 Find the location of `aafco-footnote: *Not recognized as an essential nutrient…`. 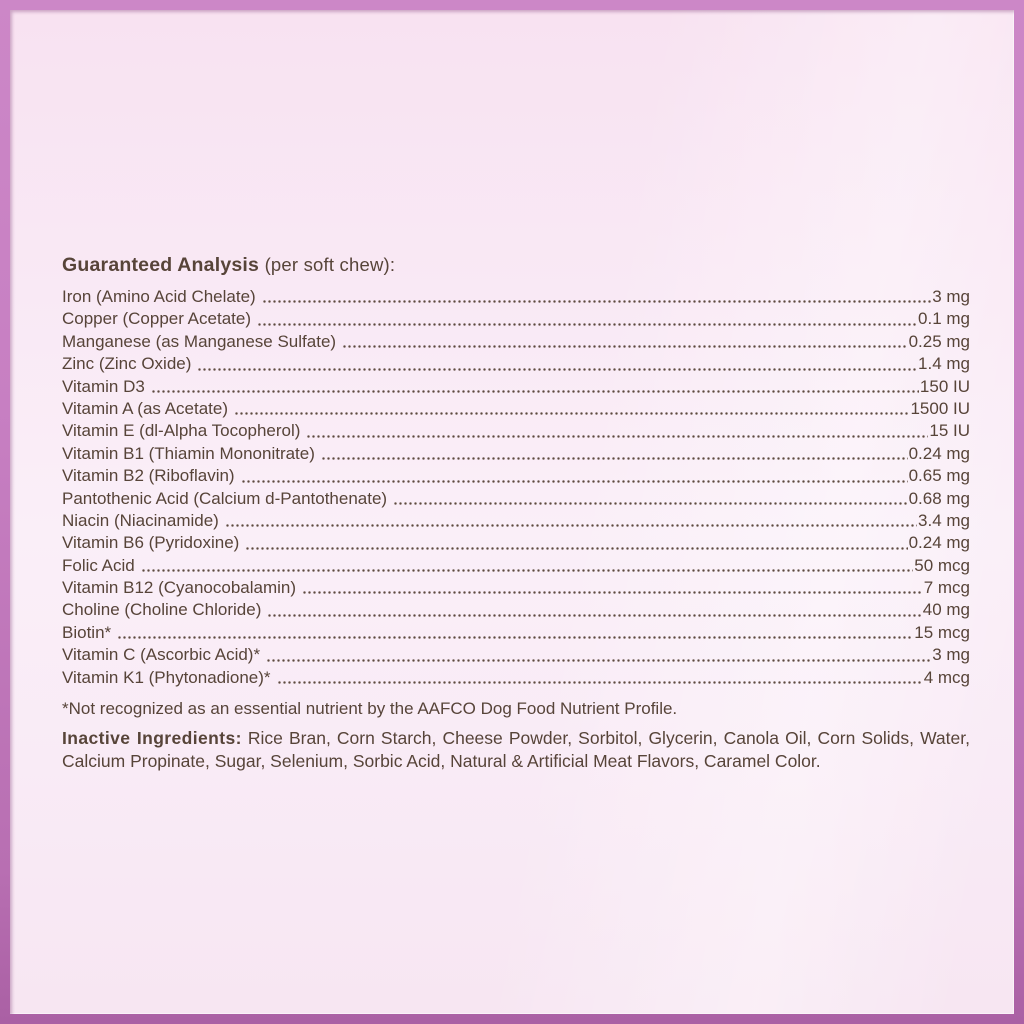

aafco-footnote: *Not recognized as an essential nutrient… is located at coordinates (370, 709).